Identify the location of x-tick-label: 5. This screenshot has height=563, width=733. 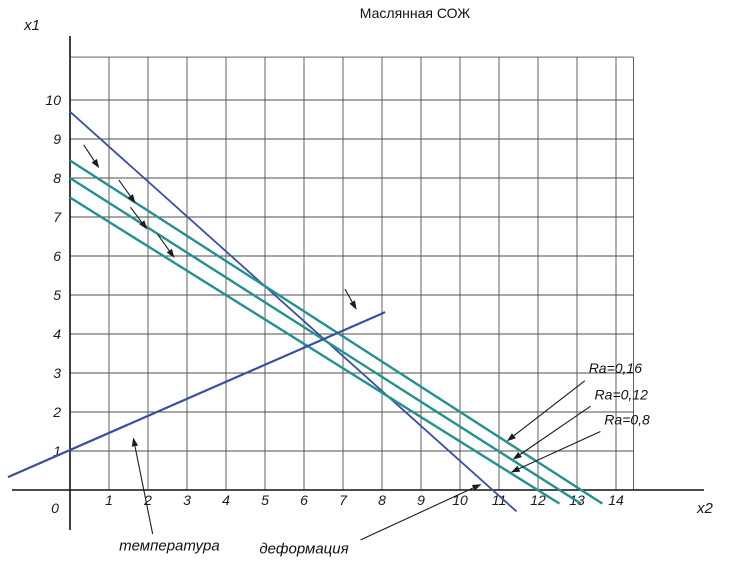
(265, 500).